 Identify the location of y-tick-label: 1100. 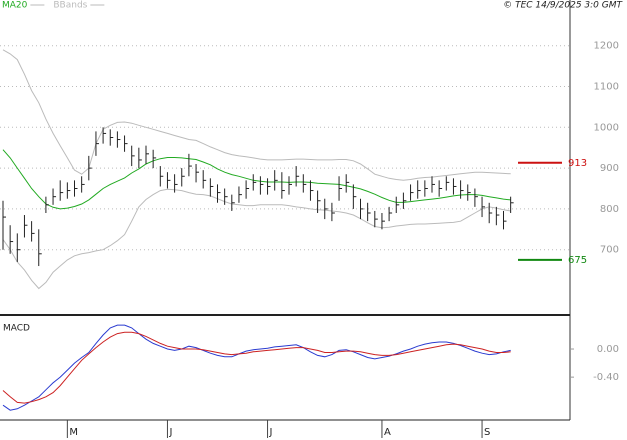
(606, 87).